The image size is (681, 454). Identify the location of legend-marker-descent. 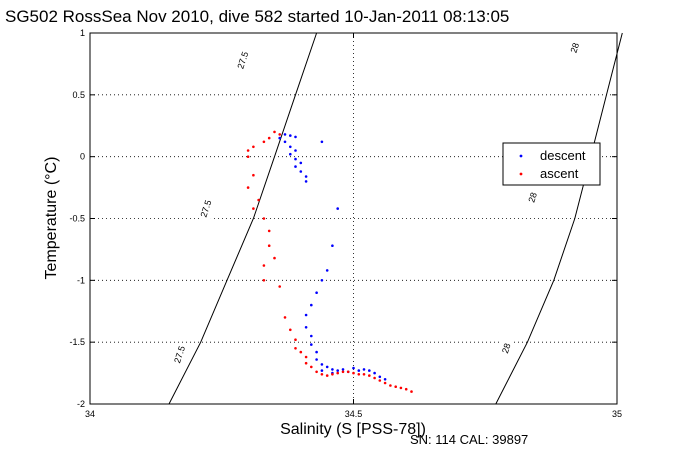
(521, 156).